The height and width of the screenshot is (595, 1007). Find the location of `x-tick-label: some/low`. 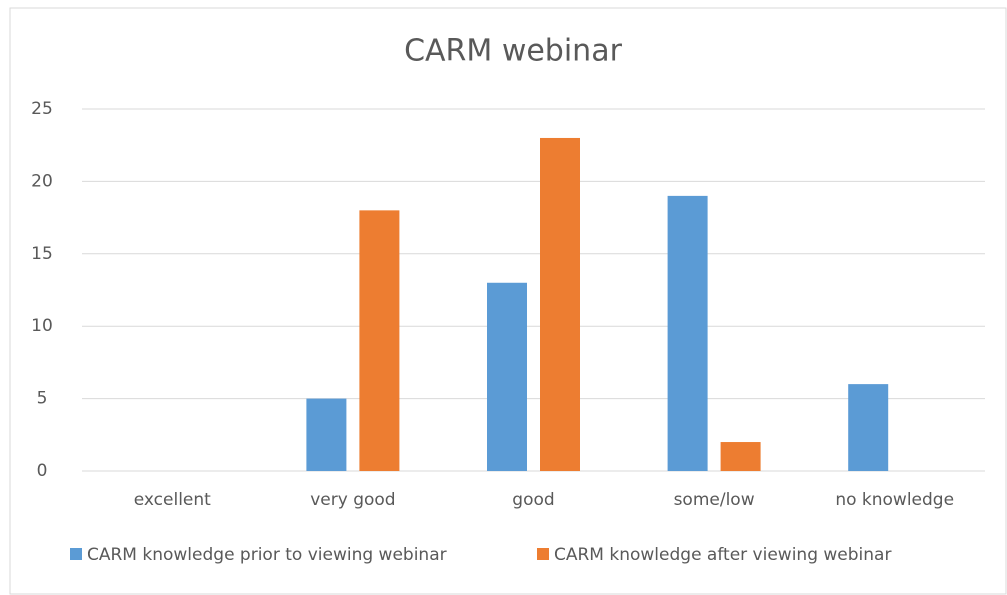

x-tick-label: some/low is located at coordinates (714, 500).